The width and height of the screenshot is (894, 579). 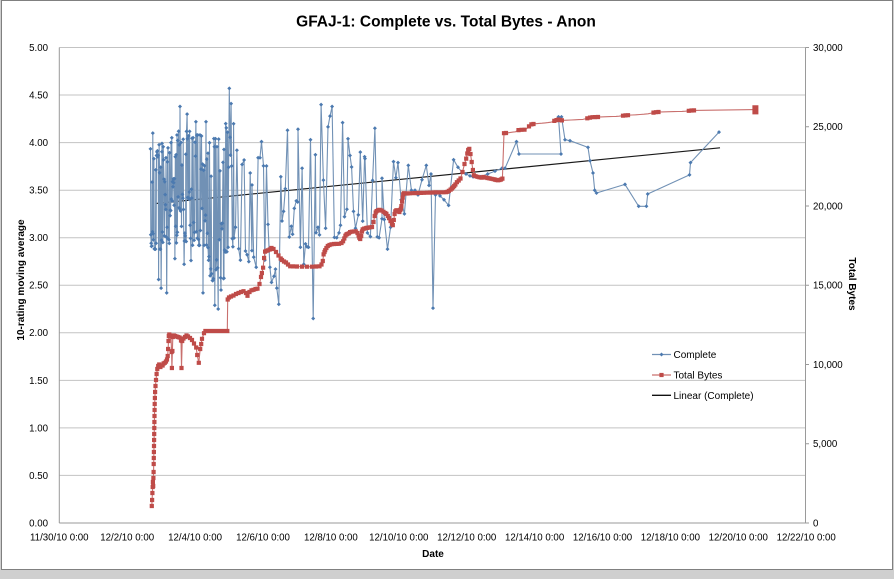 I want to click on svg-text: 0, so click(x=816, y=523).